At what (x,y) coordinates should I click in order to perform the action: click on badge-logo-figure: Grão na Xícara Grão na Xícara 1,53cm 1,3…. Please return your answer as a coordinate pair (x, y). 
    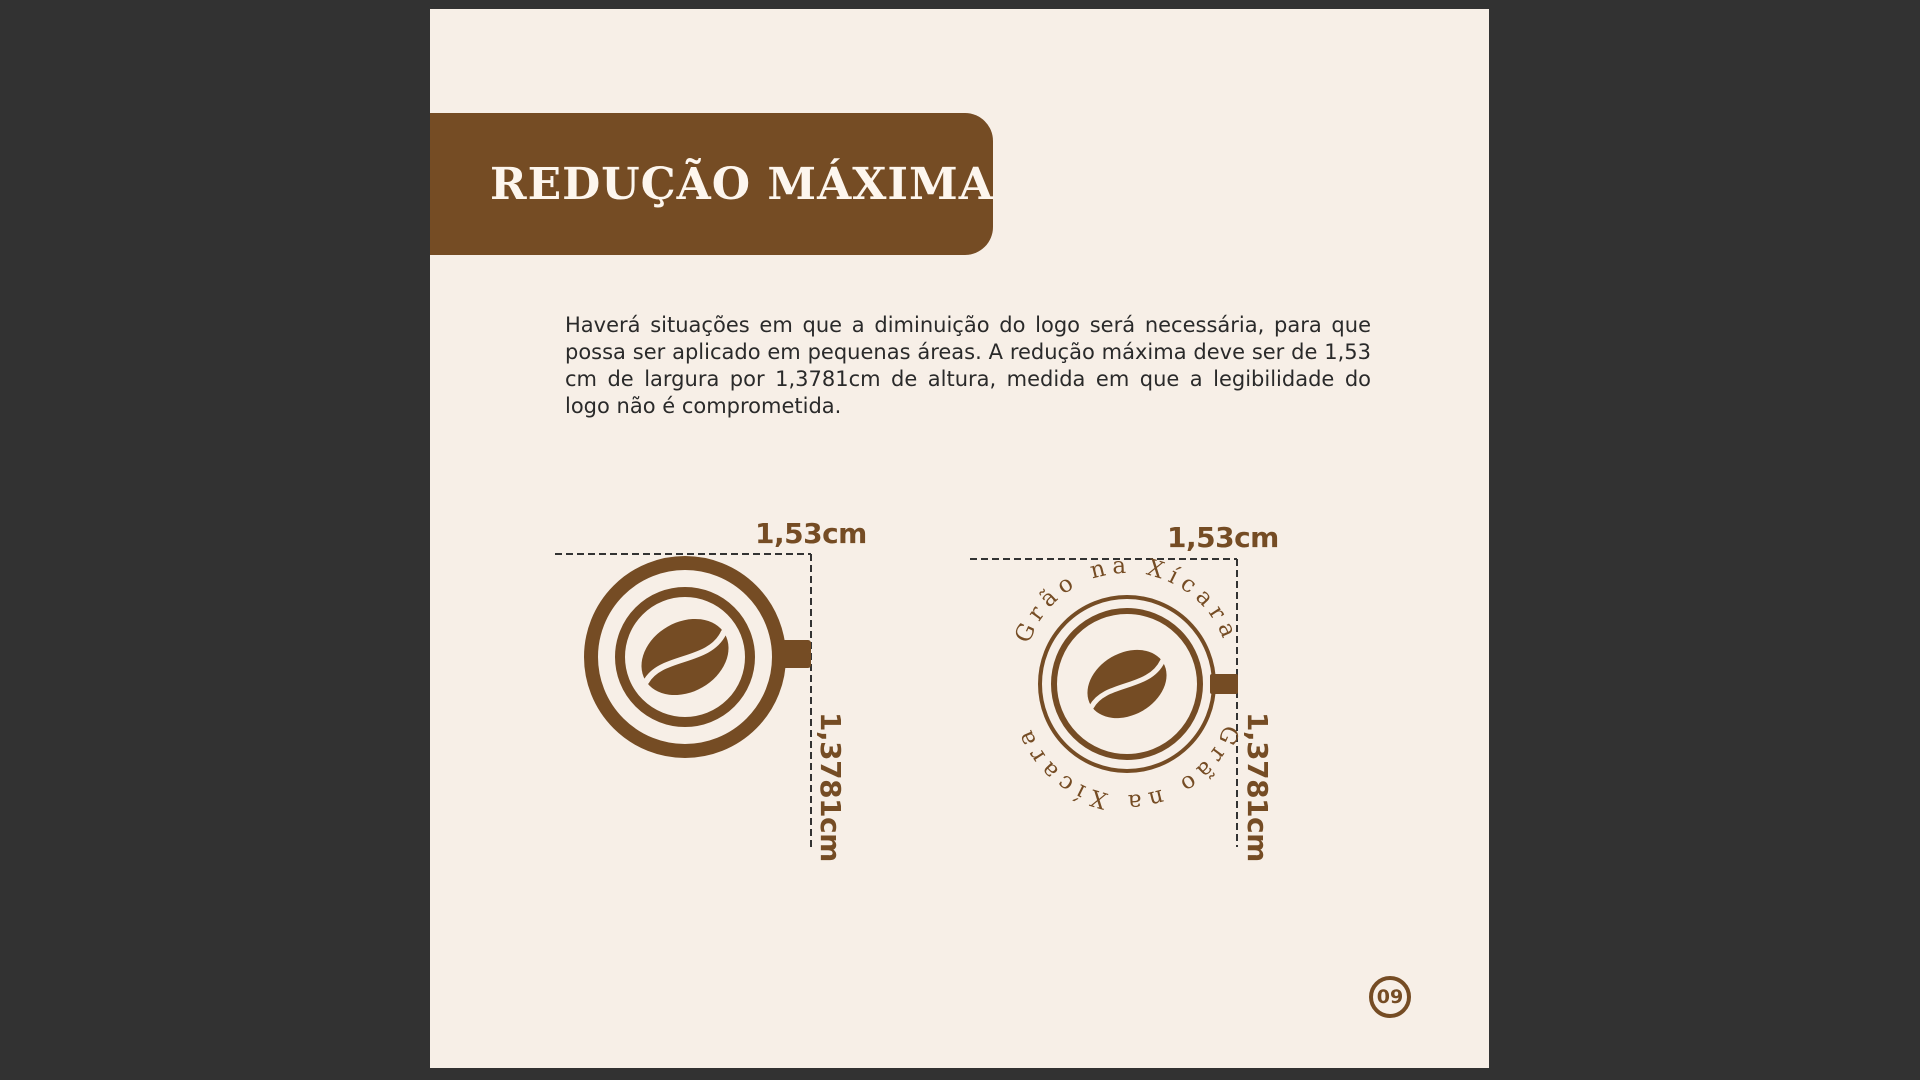
    Looking at the image, I should click on (1150, 689).